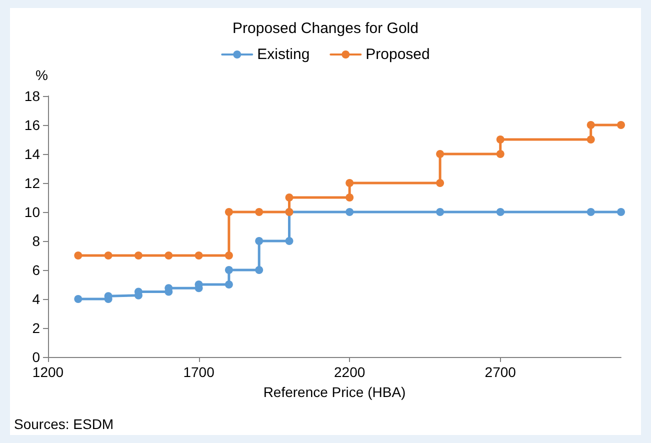 This screenshot has width=651, height=443. Describe the element at coordinates (32, 212) in the screenshot. I see `y-tick-label: 10` at that location.